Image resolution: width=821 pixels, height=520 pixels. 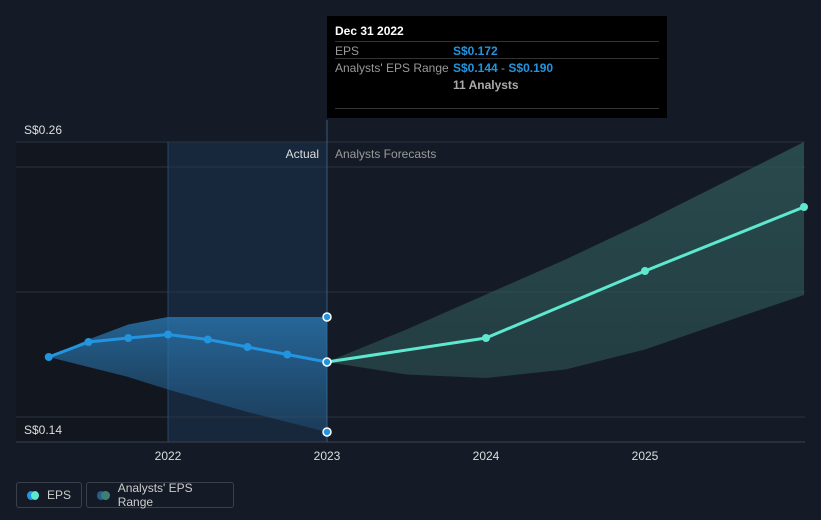 What do you see at coordinates (187, 374) in the screenshot?
I see `range-band` at bounding box center [187, 374].